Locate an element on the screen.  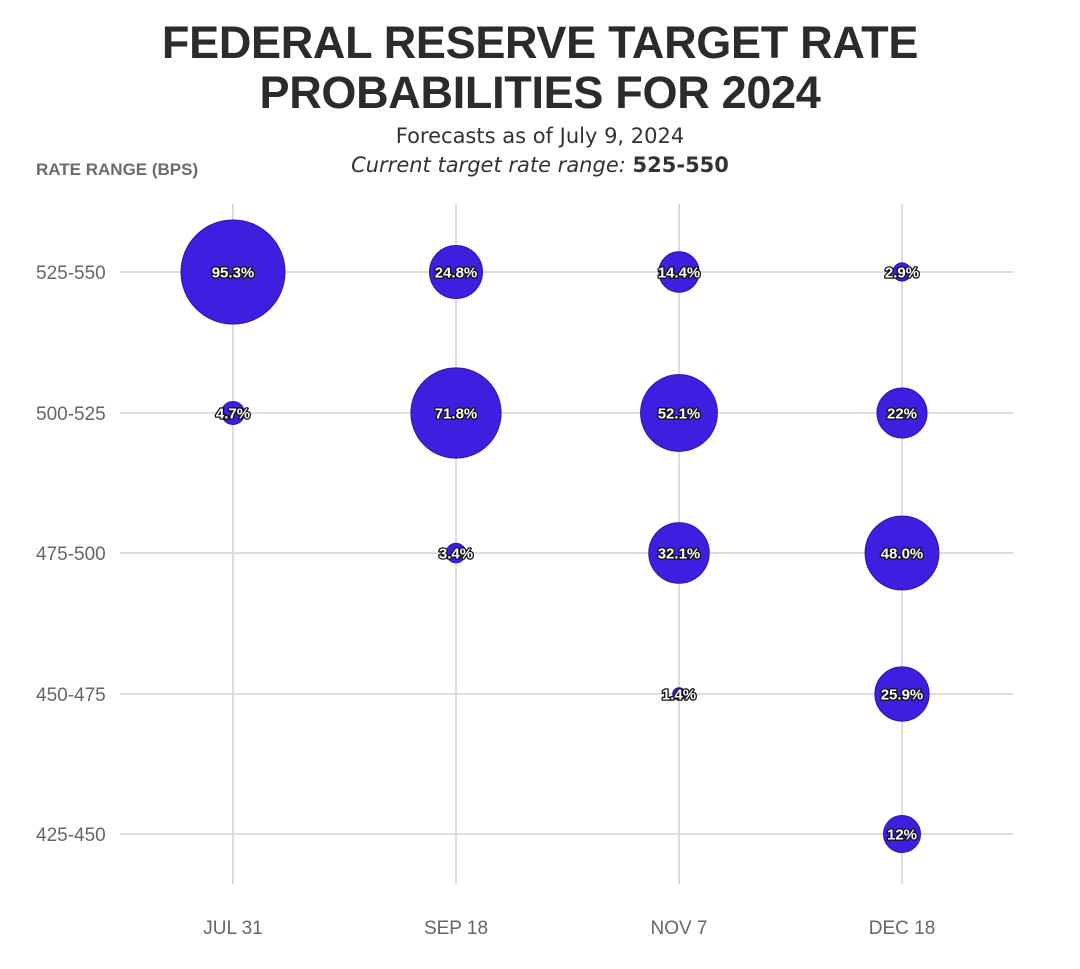
current-rate-note: Current target rate range: 525-550 is located at coordinates (540, 165).